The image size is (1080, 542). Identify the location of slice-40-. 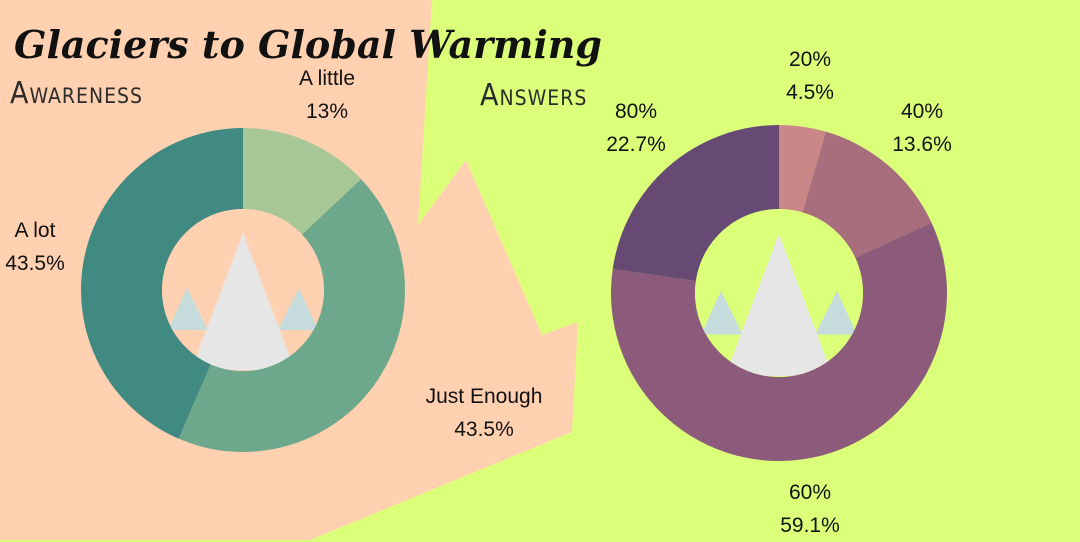
(867, 194).